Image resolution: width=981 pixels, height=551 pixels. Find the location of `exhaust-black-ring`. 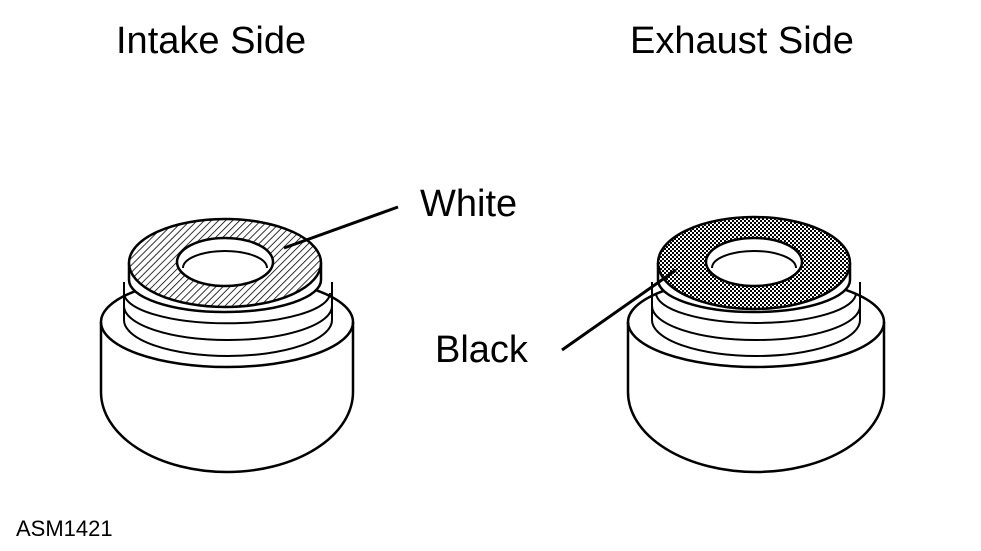

exhaust-black-ring is located at coordinates (754, 263).